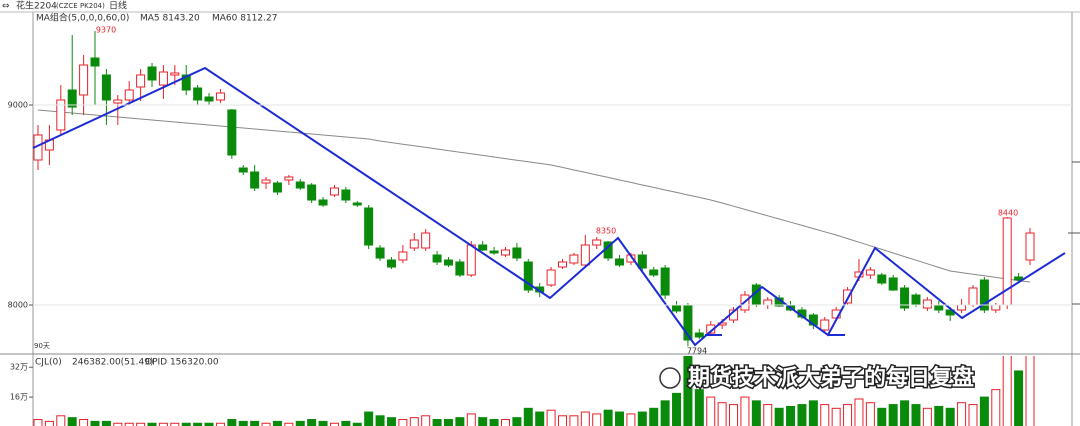 This screenshot has height=426, width=1080. Describe the element at coordinates (118, 6) in the screenshot. I see `period: 日线` at that location.